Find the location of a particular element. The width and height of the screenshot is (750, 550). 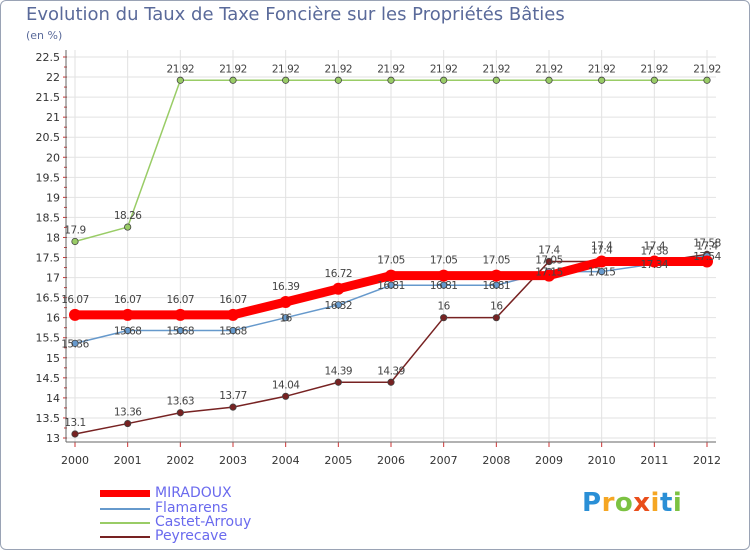

data-label-flamarens: 16.81 is located at coordinates (391, 286).